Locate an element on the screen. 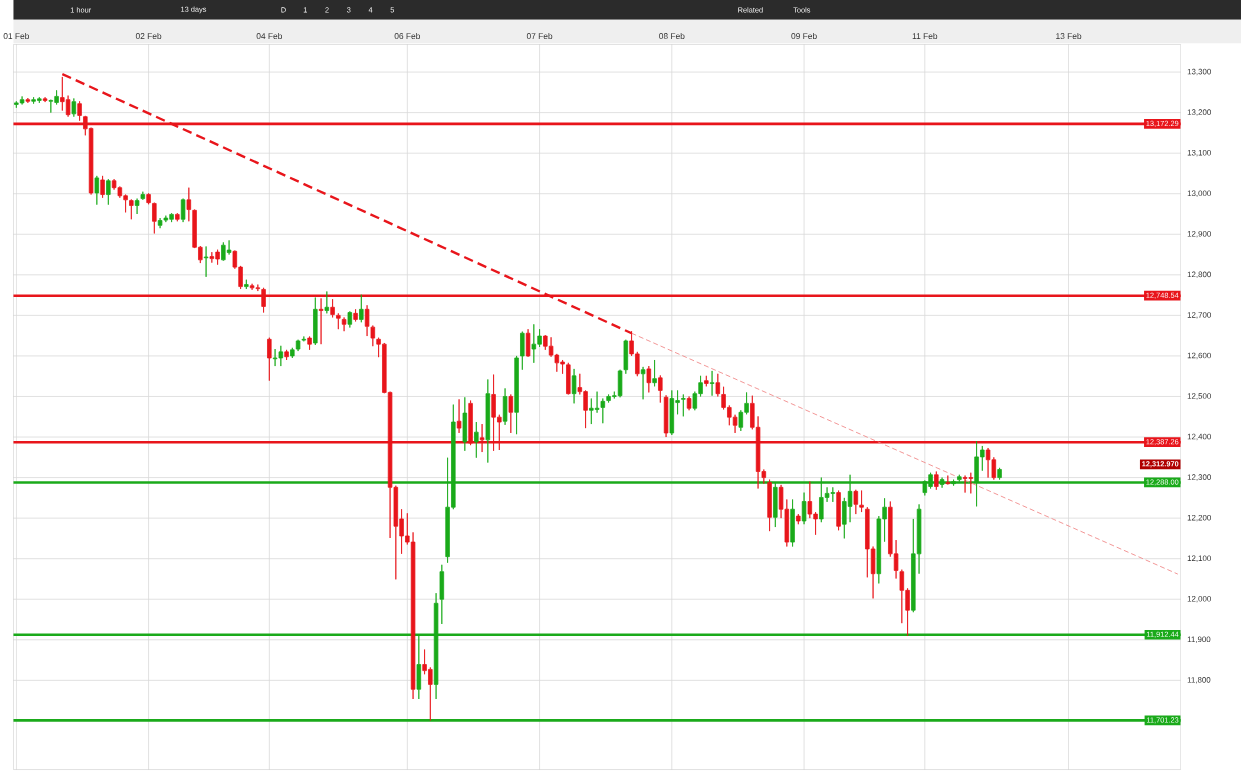  x-tick-label: 01 Feb is located at coordinates (16, 36).